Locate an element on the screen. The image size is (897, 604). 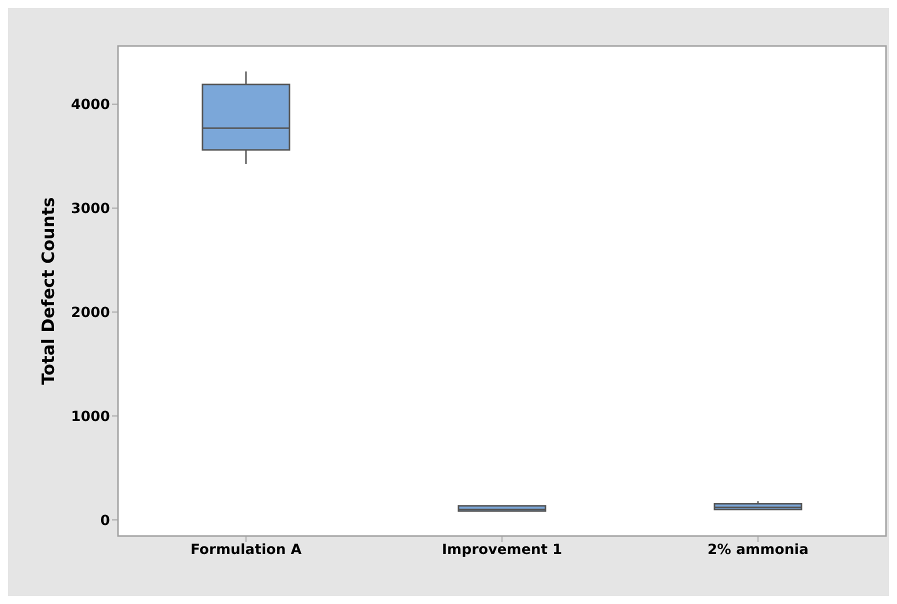
y-tick-label: 3000 is located at coordinates (90, 209).